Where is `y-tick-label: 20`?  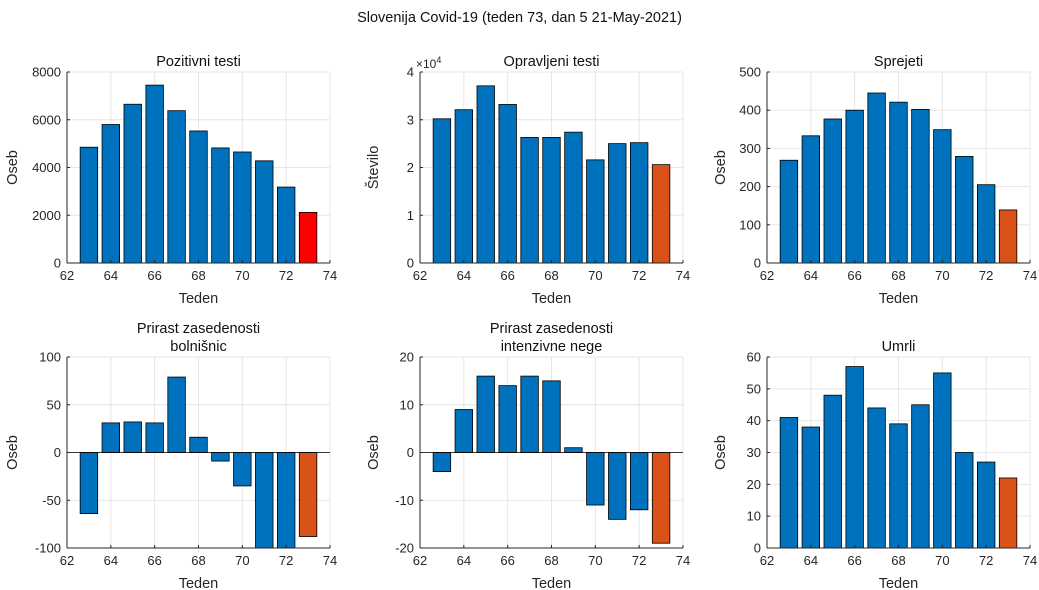
y-tick-label: 20 is located at coordinates (407, 357).